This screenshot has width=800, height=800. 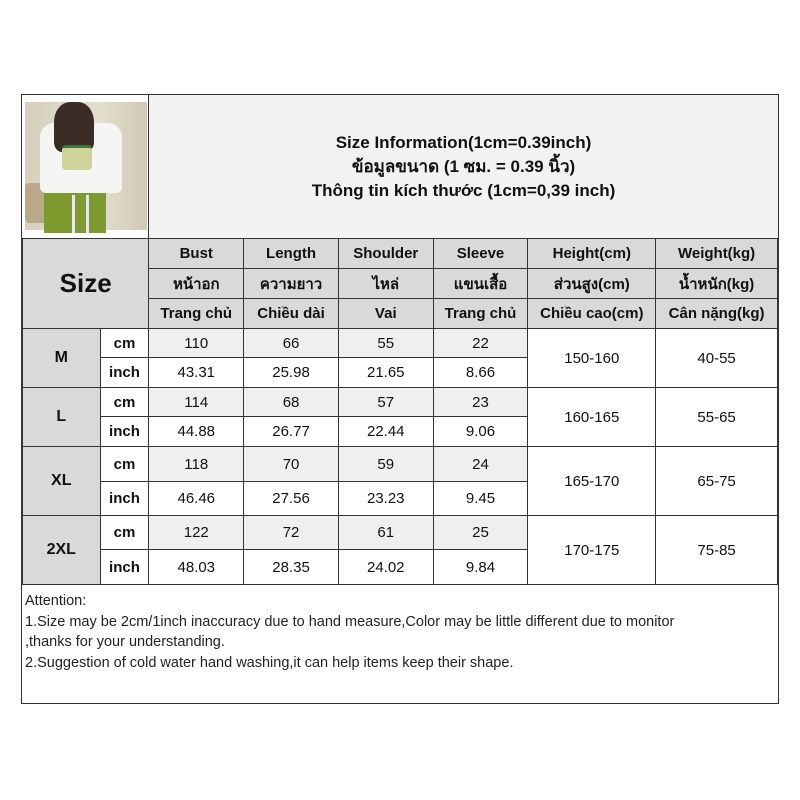 I want to click on height-cell: 170-175, so click(x=592, y=550).